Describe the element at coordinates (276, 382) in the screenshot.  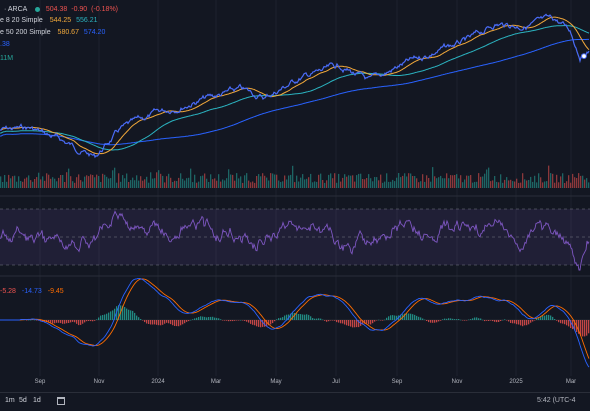
I see `x-axis-label: May` at that location.